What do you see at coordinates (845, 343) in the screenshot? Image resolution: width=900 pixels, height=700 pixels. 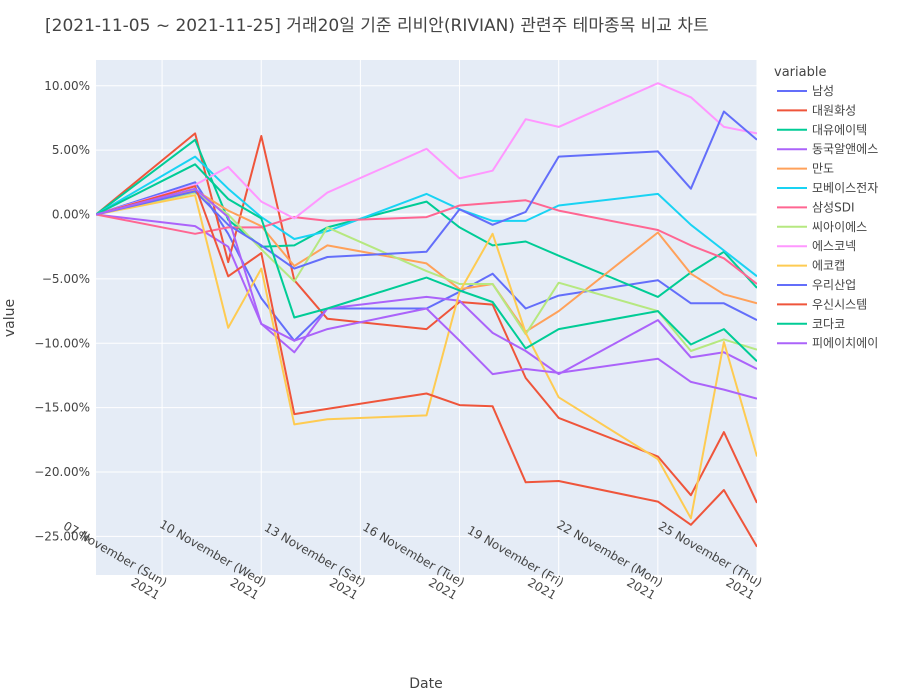 I see `legend-label: 피에이치에이` at bounding box center [845, 343].